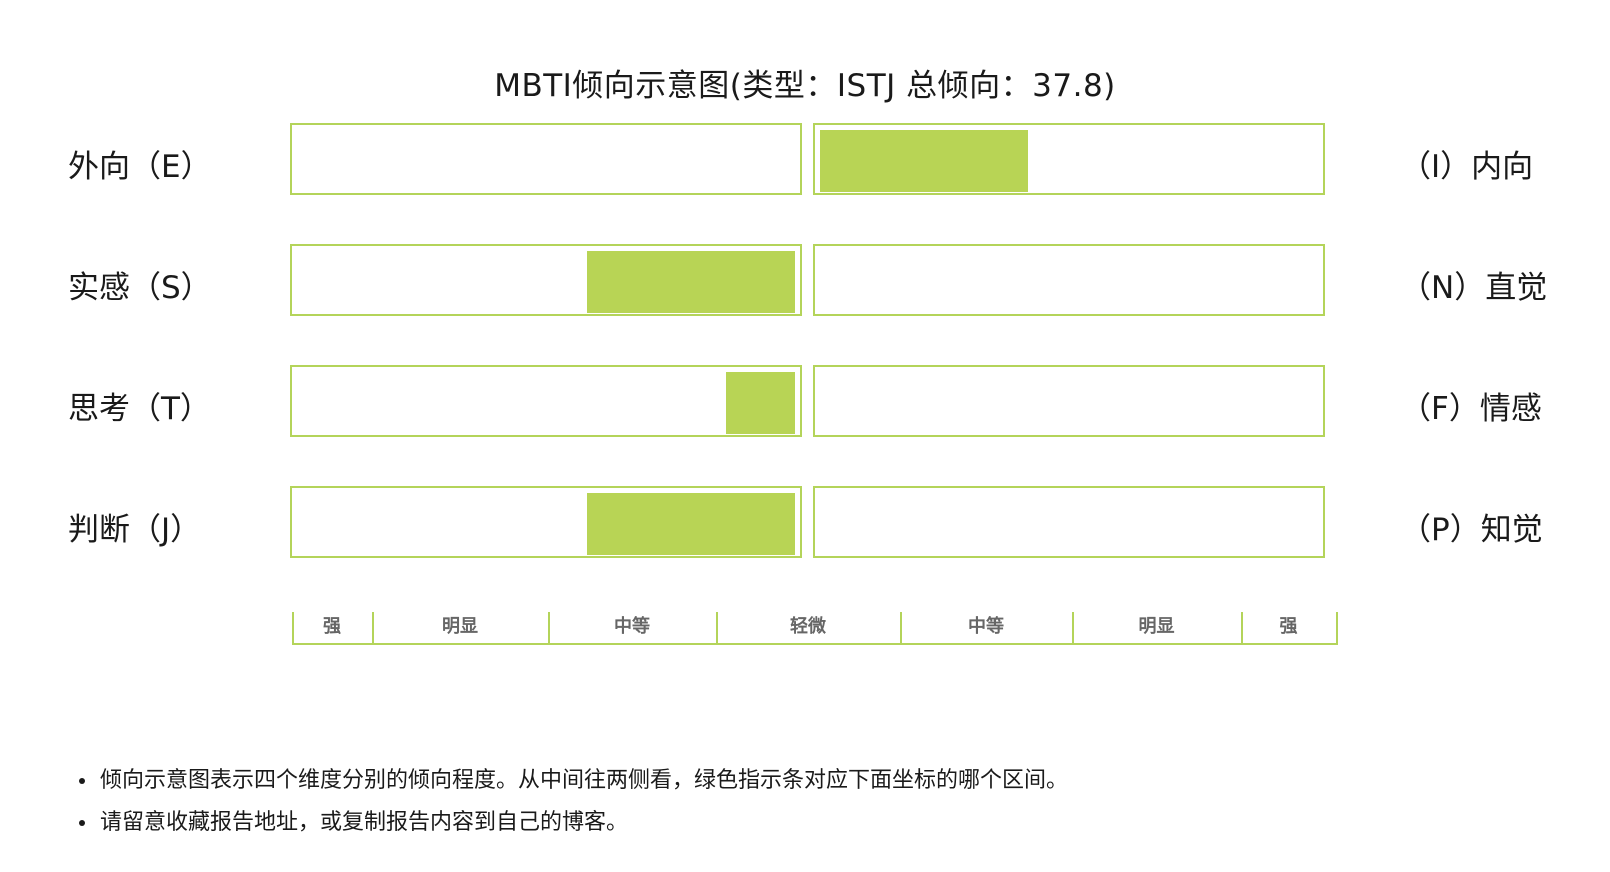 The width and height of the screenshot is (1610, 872). Describe the element at coordinates (808, 626) in the screenshot. I see `scale-label: 轻微` at that location.